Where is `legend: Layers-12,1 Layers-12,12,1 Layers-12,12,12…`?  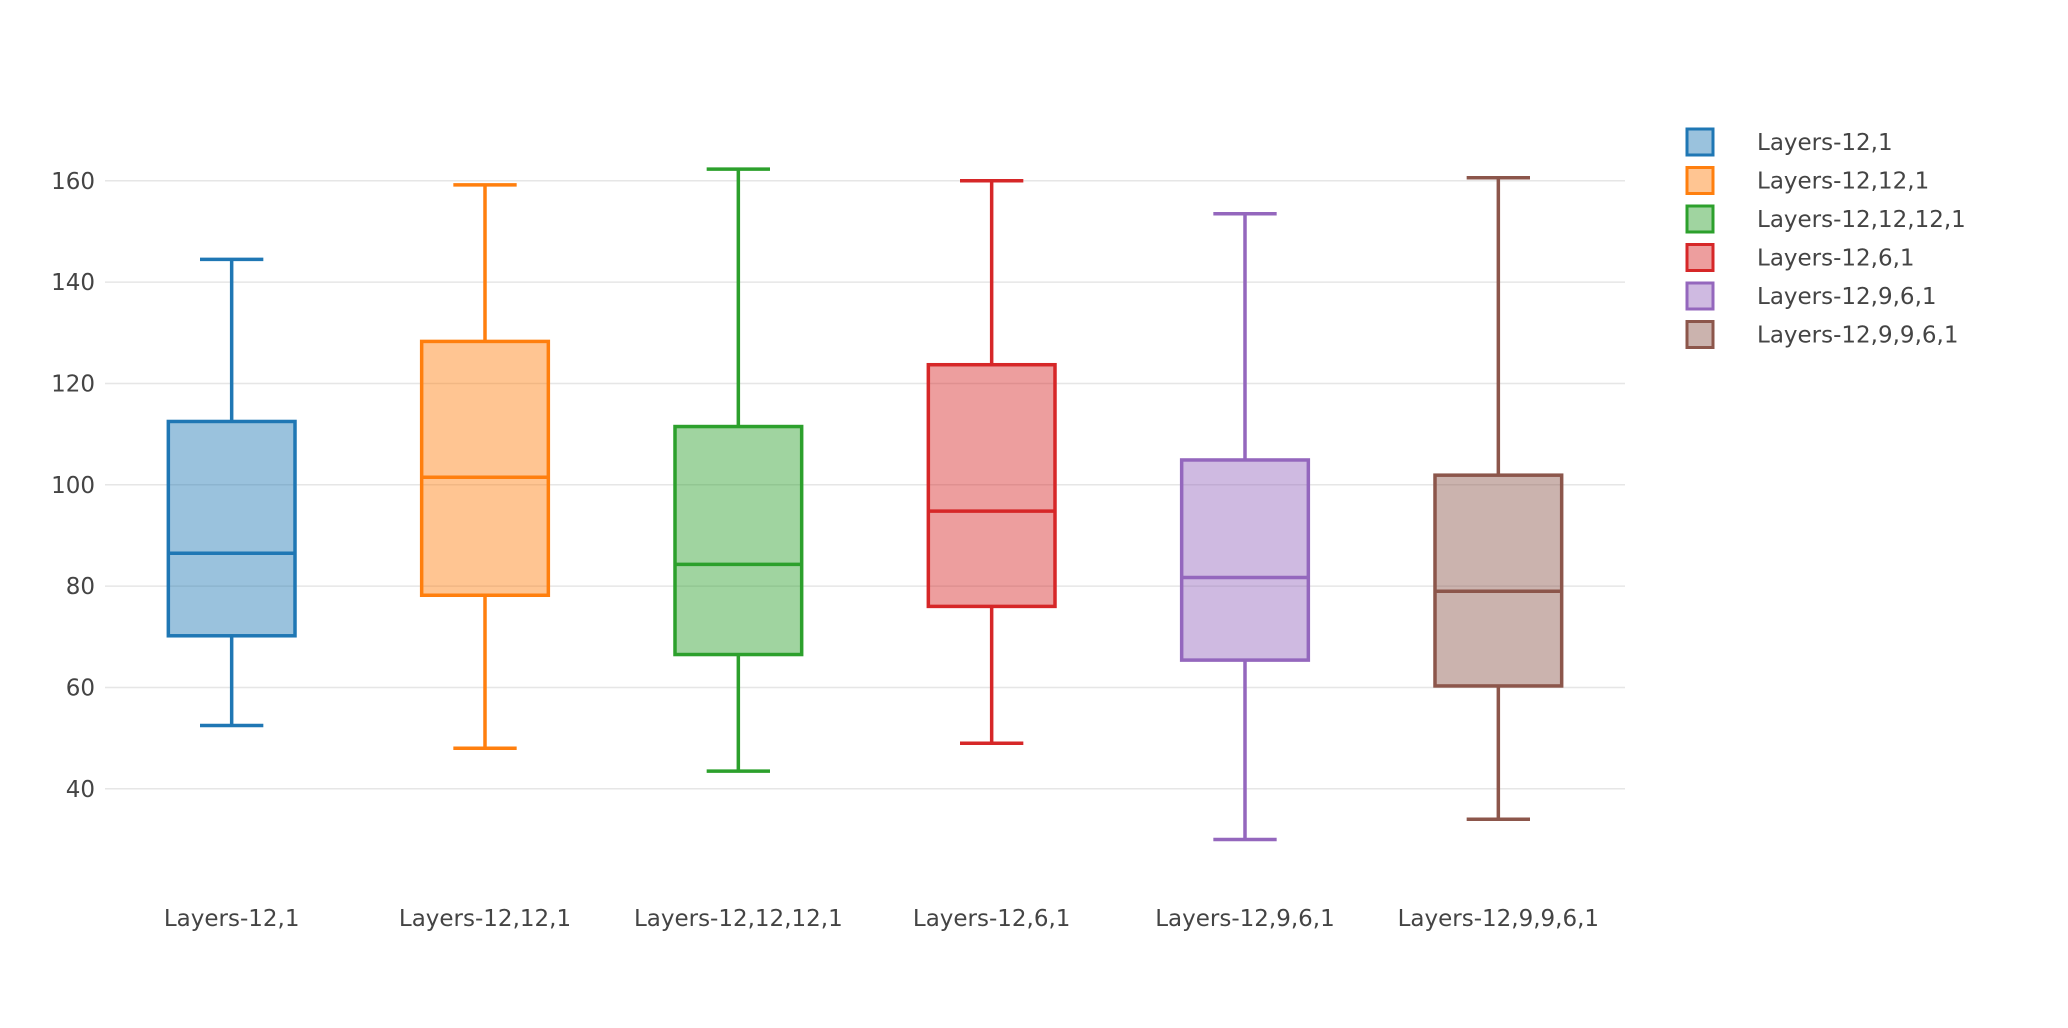
legend: Layers-12,1 Layers-12,12,1 Layers-12,12,12… is located at coordinates (1825, 238).